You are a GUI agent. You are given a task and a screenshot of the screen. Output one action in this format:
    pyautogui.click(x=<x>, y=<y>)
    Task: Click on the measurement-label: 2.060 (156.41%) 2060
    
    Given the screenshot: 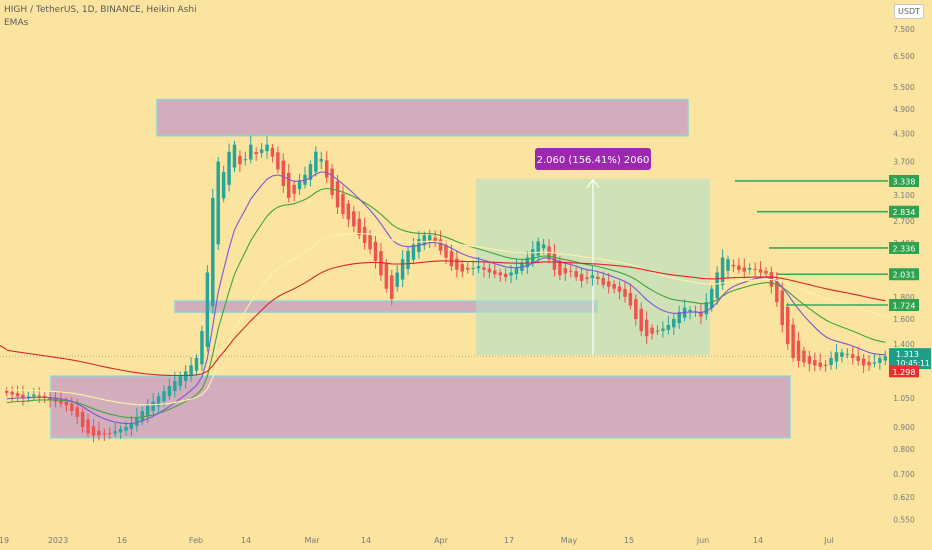 What is the action you would take?
    pyautogui.click(x=593, y=160)
    